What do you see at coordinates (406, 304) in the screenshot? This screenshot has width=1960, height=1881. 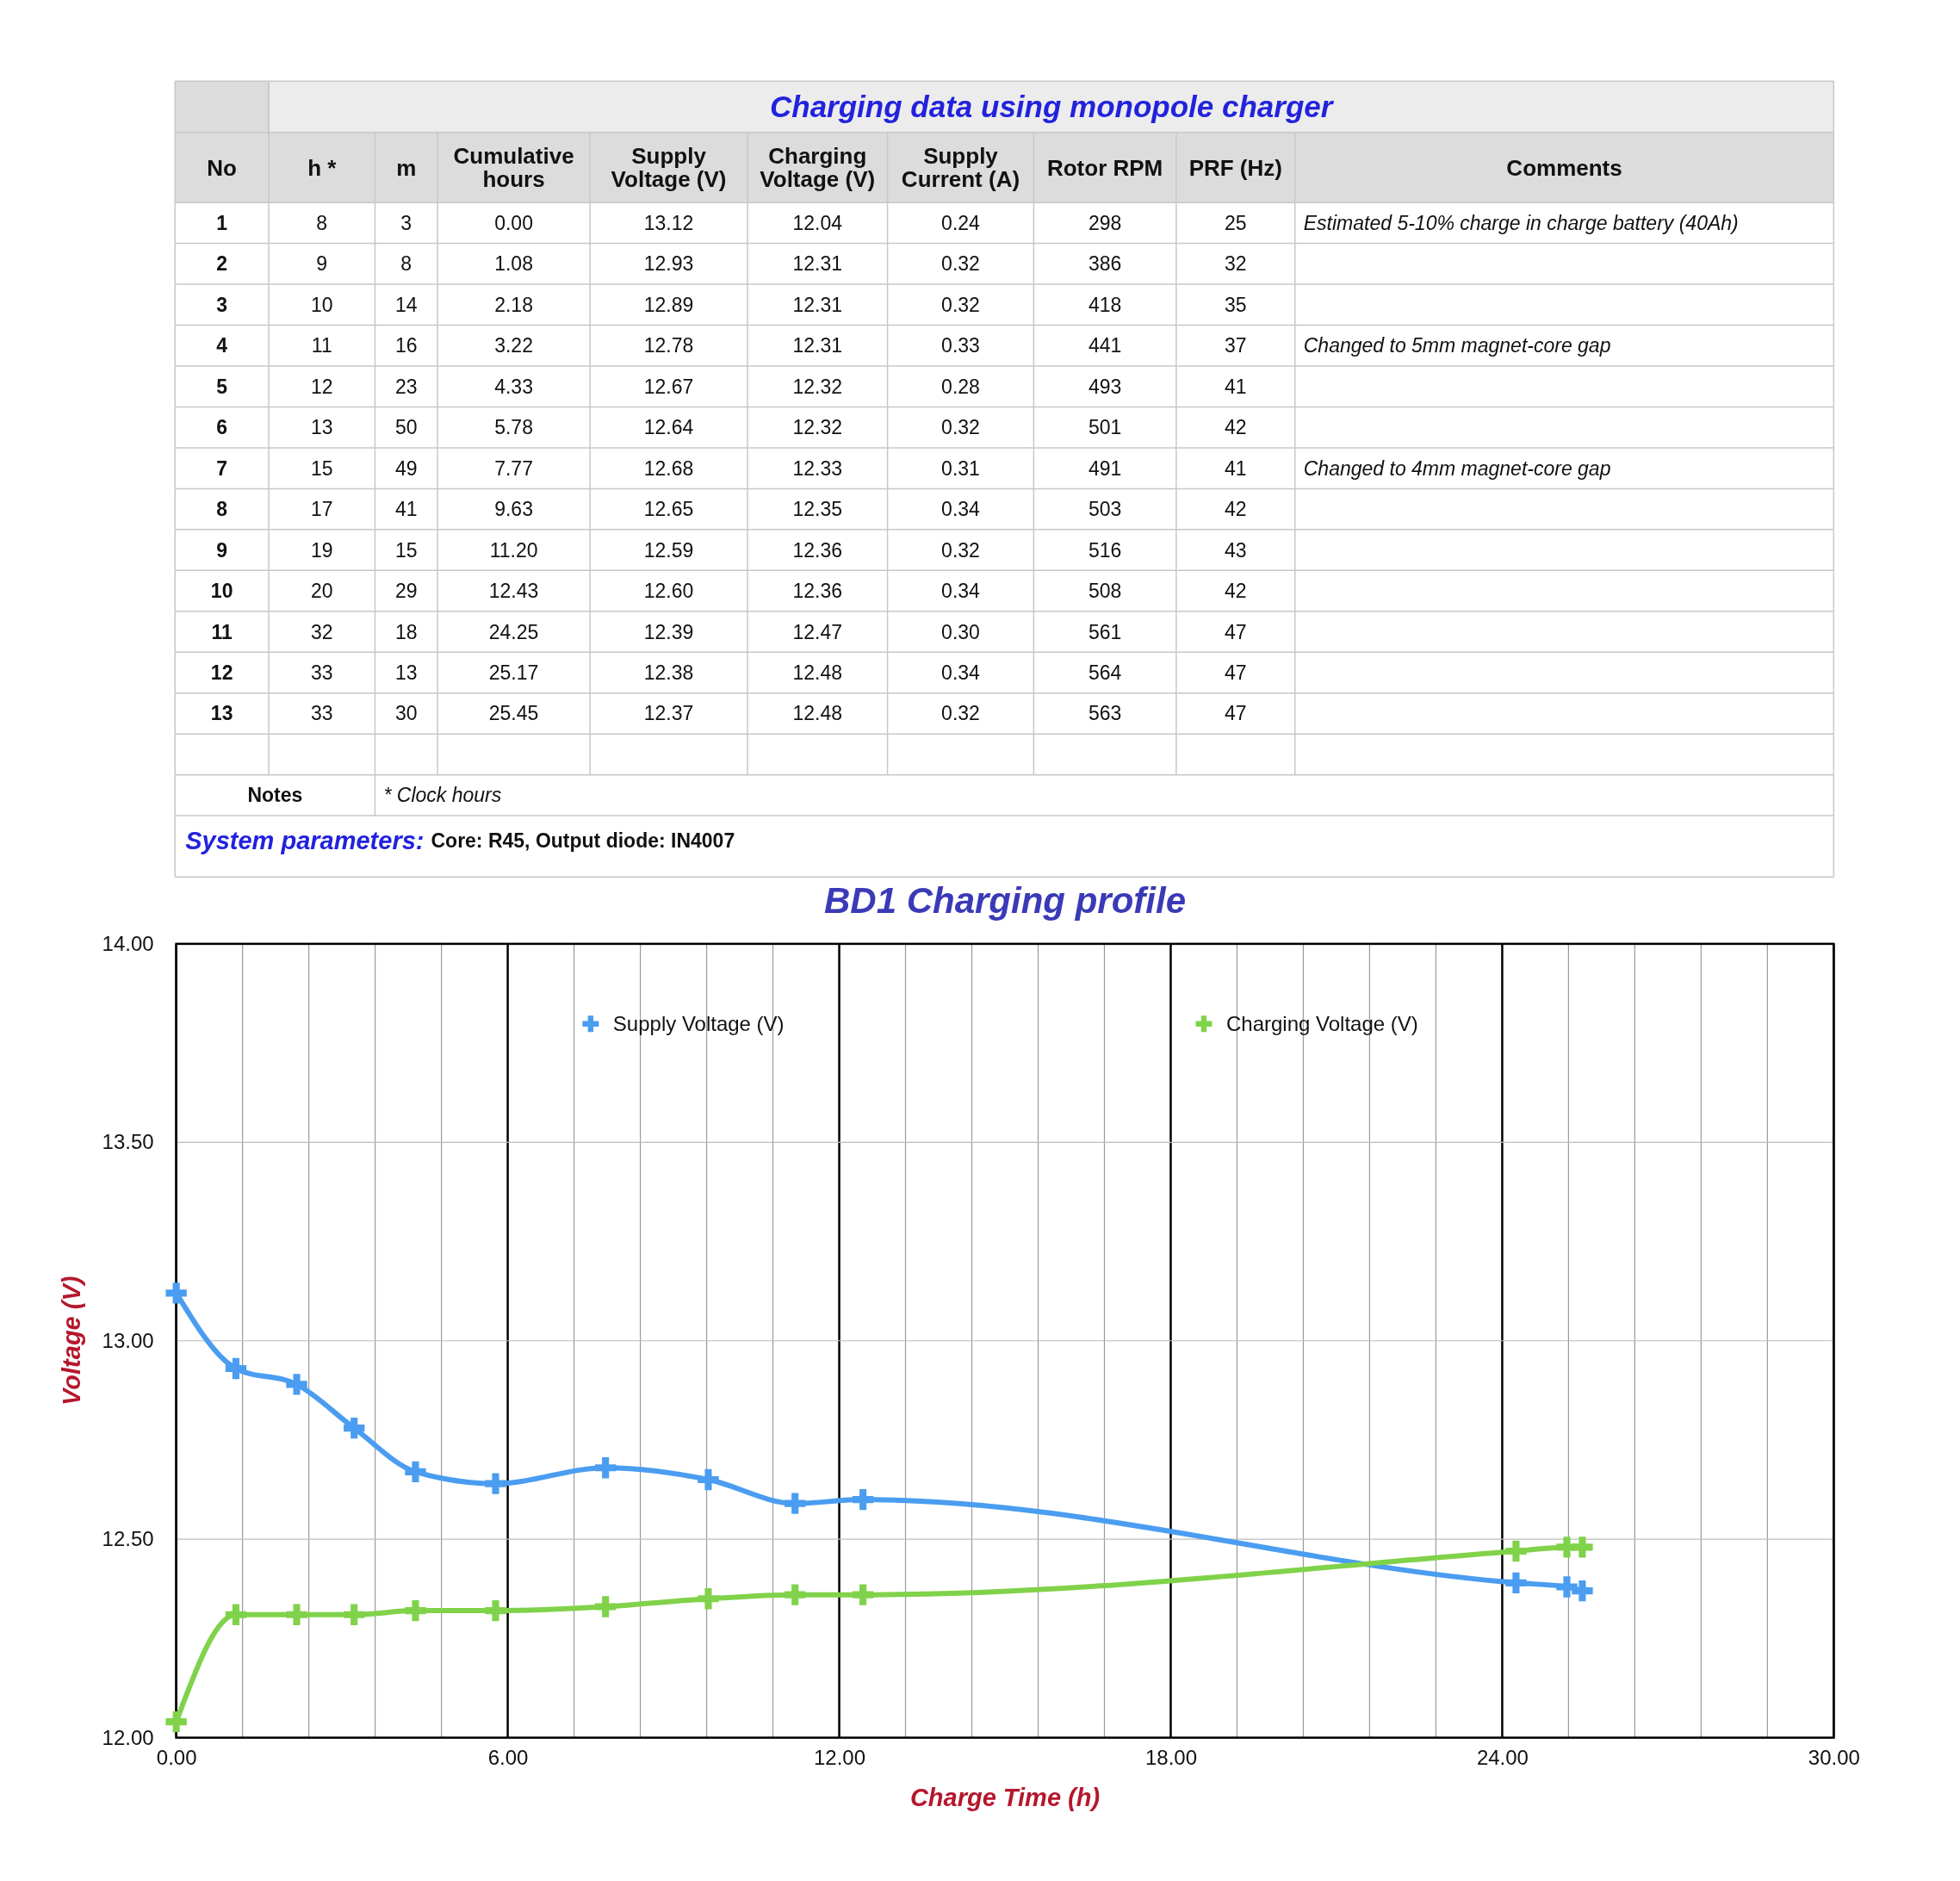 I see `text: 14` at bounding box center [406, 304].